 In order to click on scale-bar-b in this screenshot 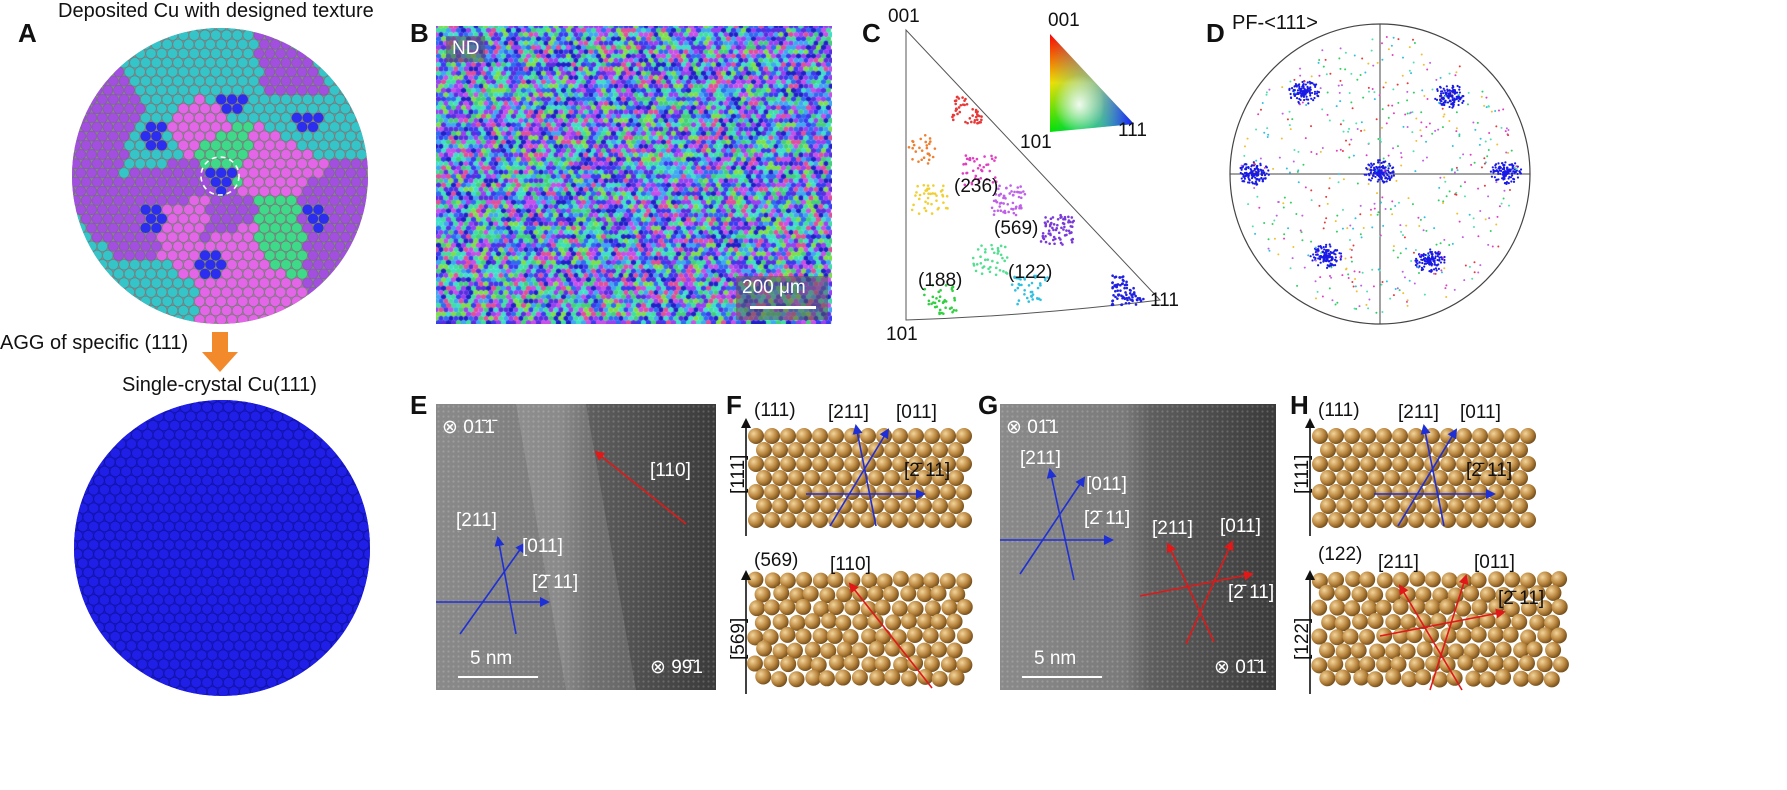, I will do `click(783, 307)`.